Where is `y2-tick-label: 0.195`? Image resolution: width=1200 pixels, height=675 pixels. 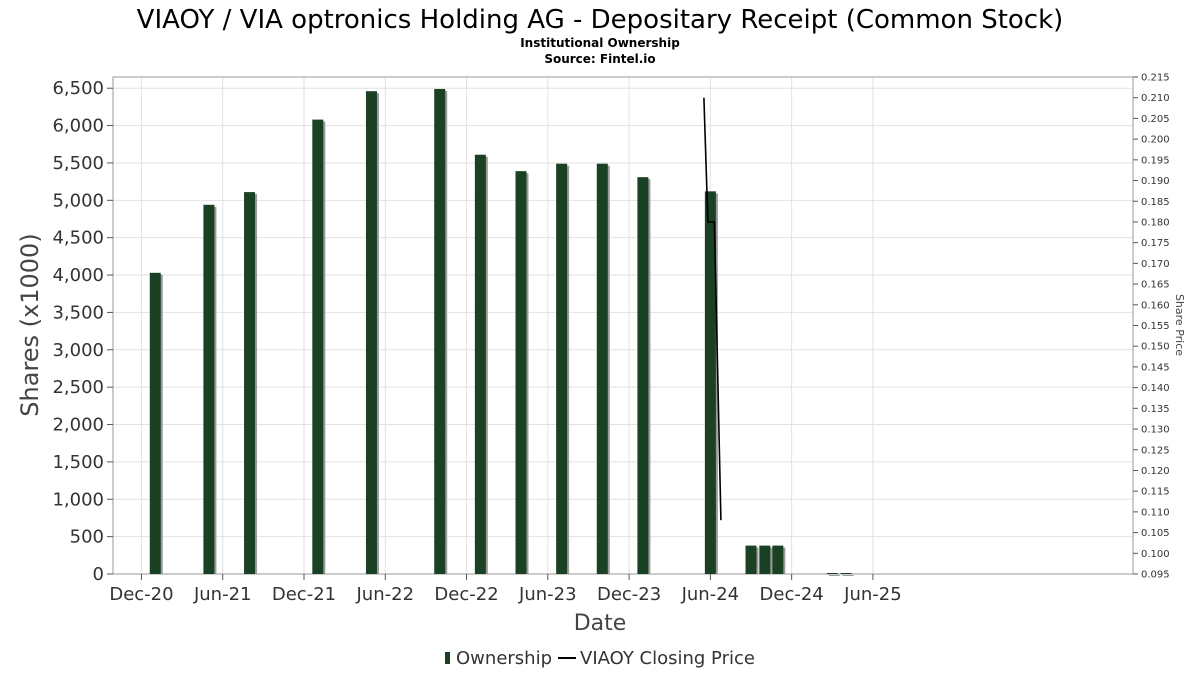 y2-tick-label: 0.195 is located at coordinates (1155, 160).